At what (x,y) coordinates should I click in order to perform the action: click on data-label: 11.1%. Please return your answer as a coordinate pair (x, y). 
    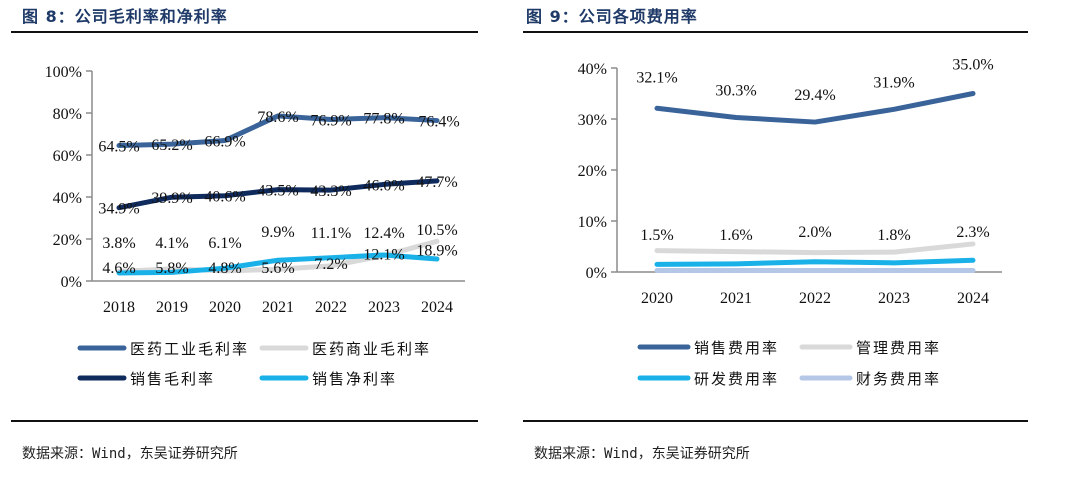
    Looking at the image, I should click on (331, 233).